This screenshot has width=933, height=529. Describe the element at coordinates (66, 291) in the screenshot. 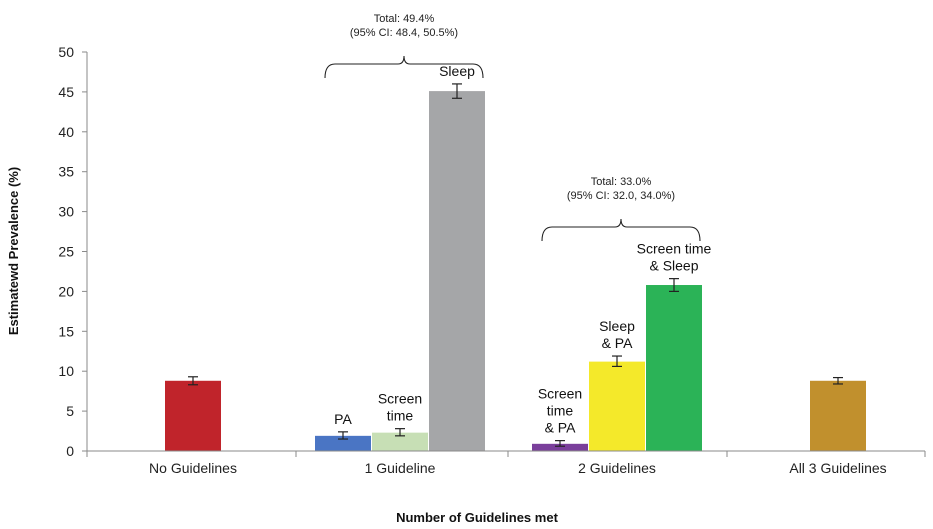

I see `y-tick-label: 20` at that location.